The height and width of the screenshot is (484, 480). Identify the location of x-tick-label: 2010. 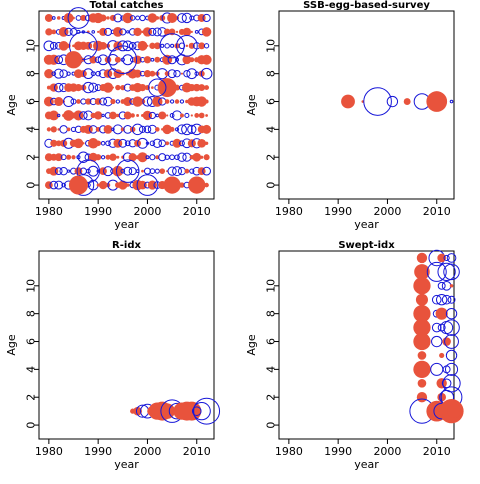
(197, 211).